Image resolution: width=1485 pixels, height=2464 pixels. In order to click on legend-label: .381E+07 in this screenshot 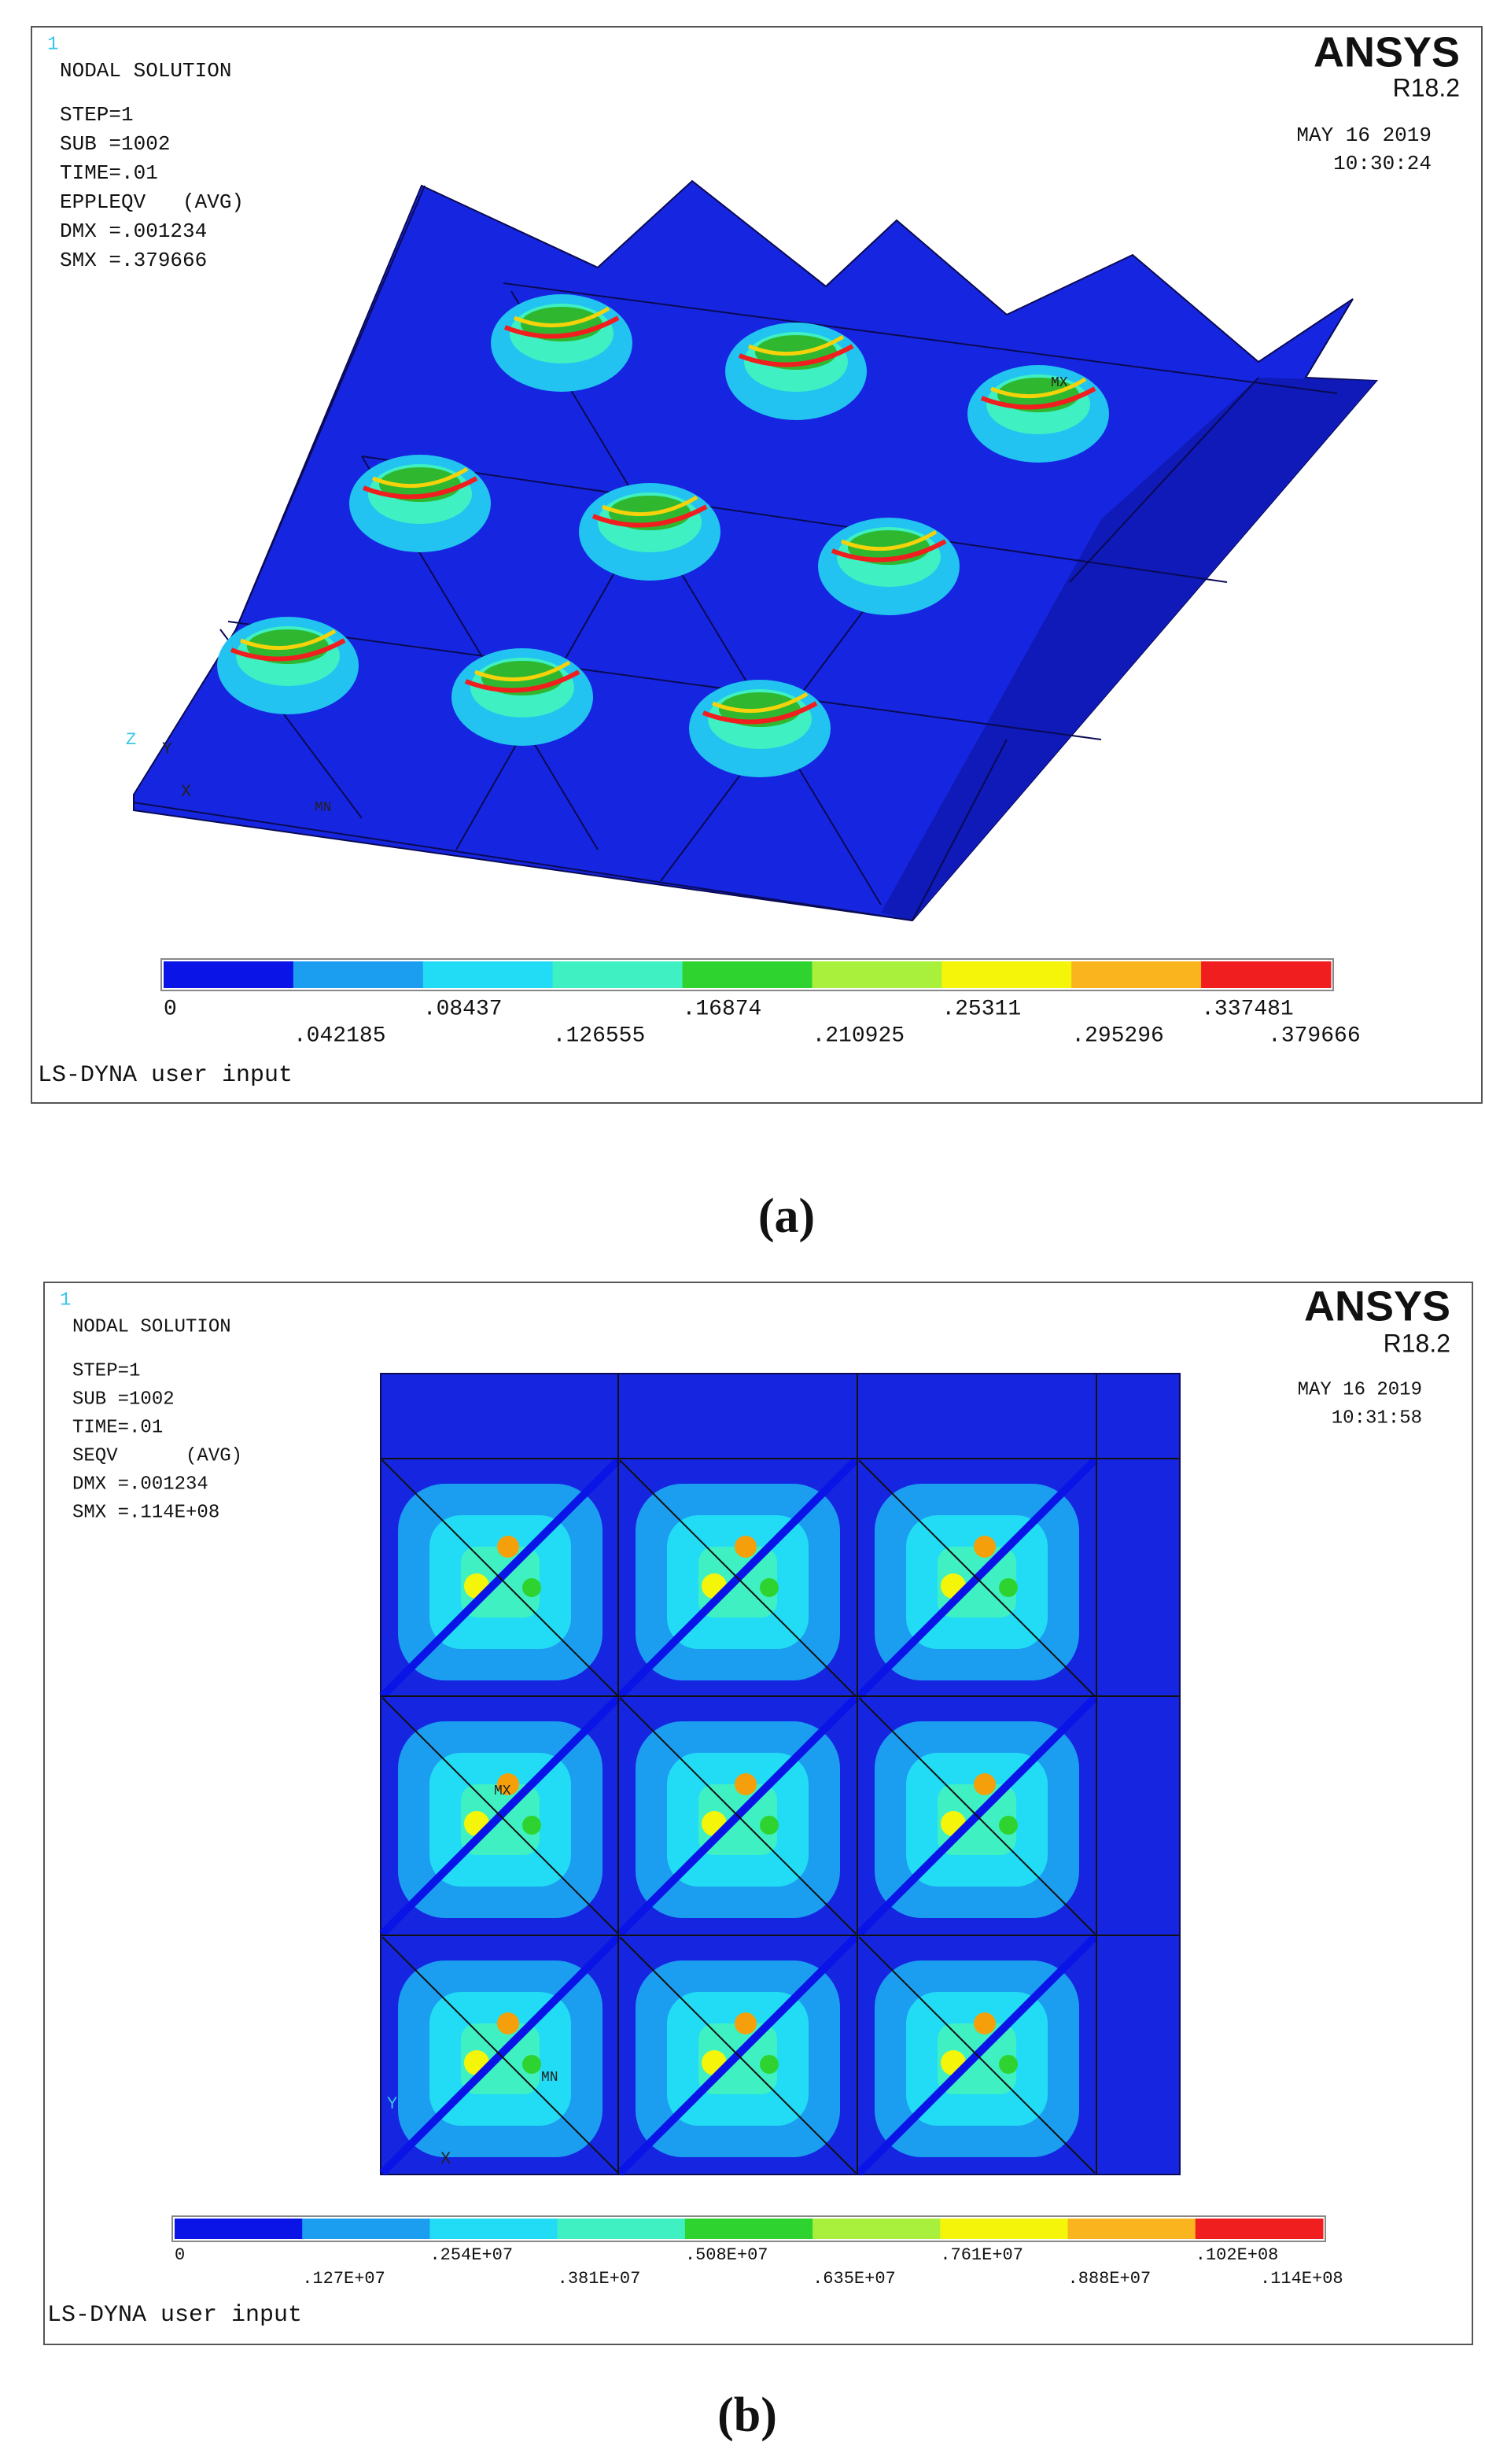, I will do `click(599, 2279)`.